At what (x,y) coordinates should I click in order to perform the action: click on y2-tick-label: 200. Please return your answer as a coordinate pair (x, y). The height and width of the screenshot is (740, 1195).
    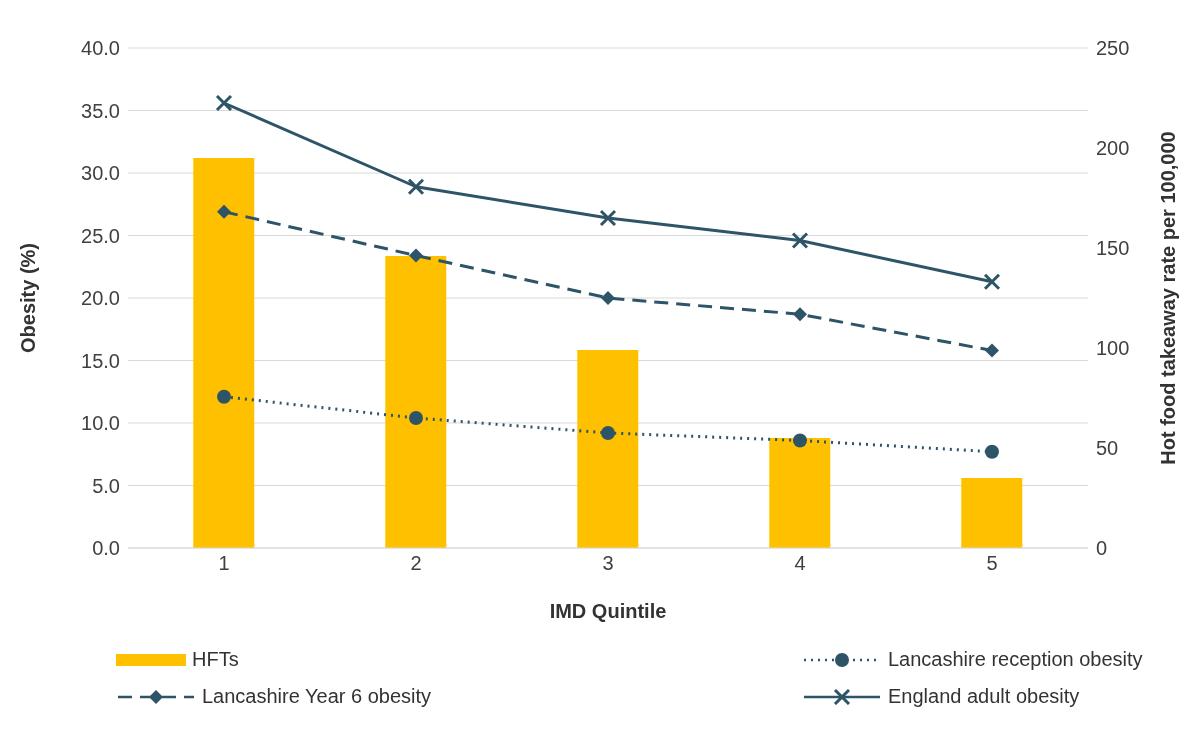
    Looking at the image, I should click on (1113, 148).